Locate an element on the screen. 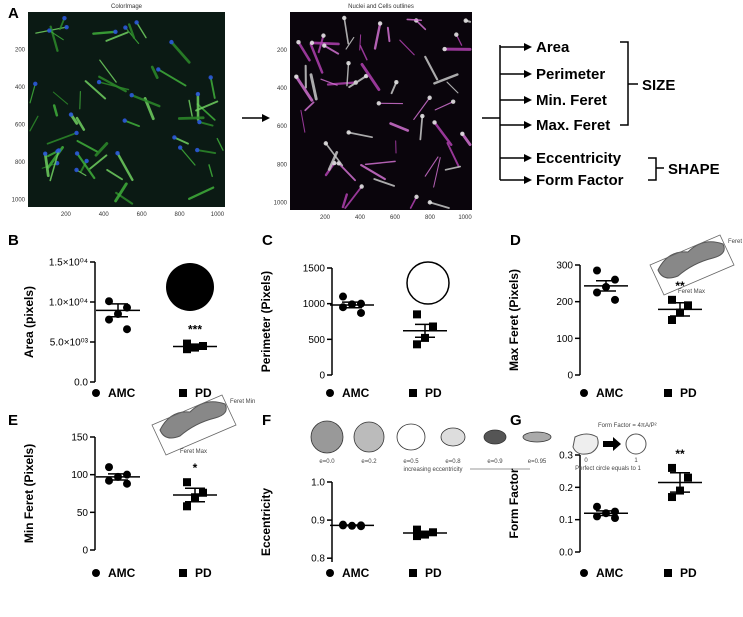  y-tick-label: 100 is located at coordinates (564, 339).